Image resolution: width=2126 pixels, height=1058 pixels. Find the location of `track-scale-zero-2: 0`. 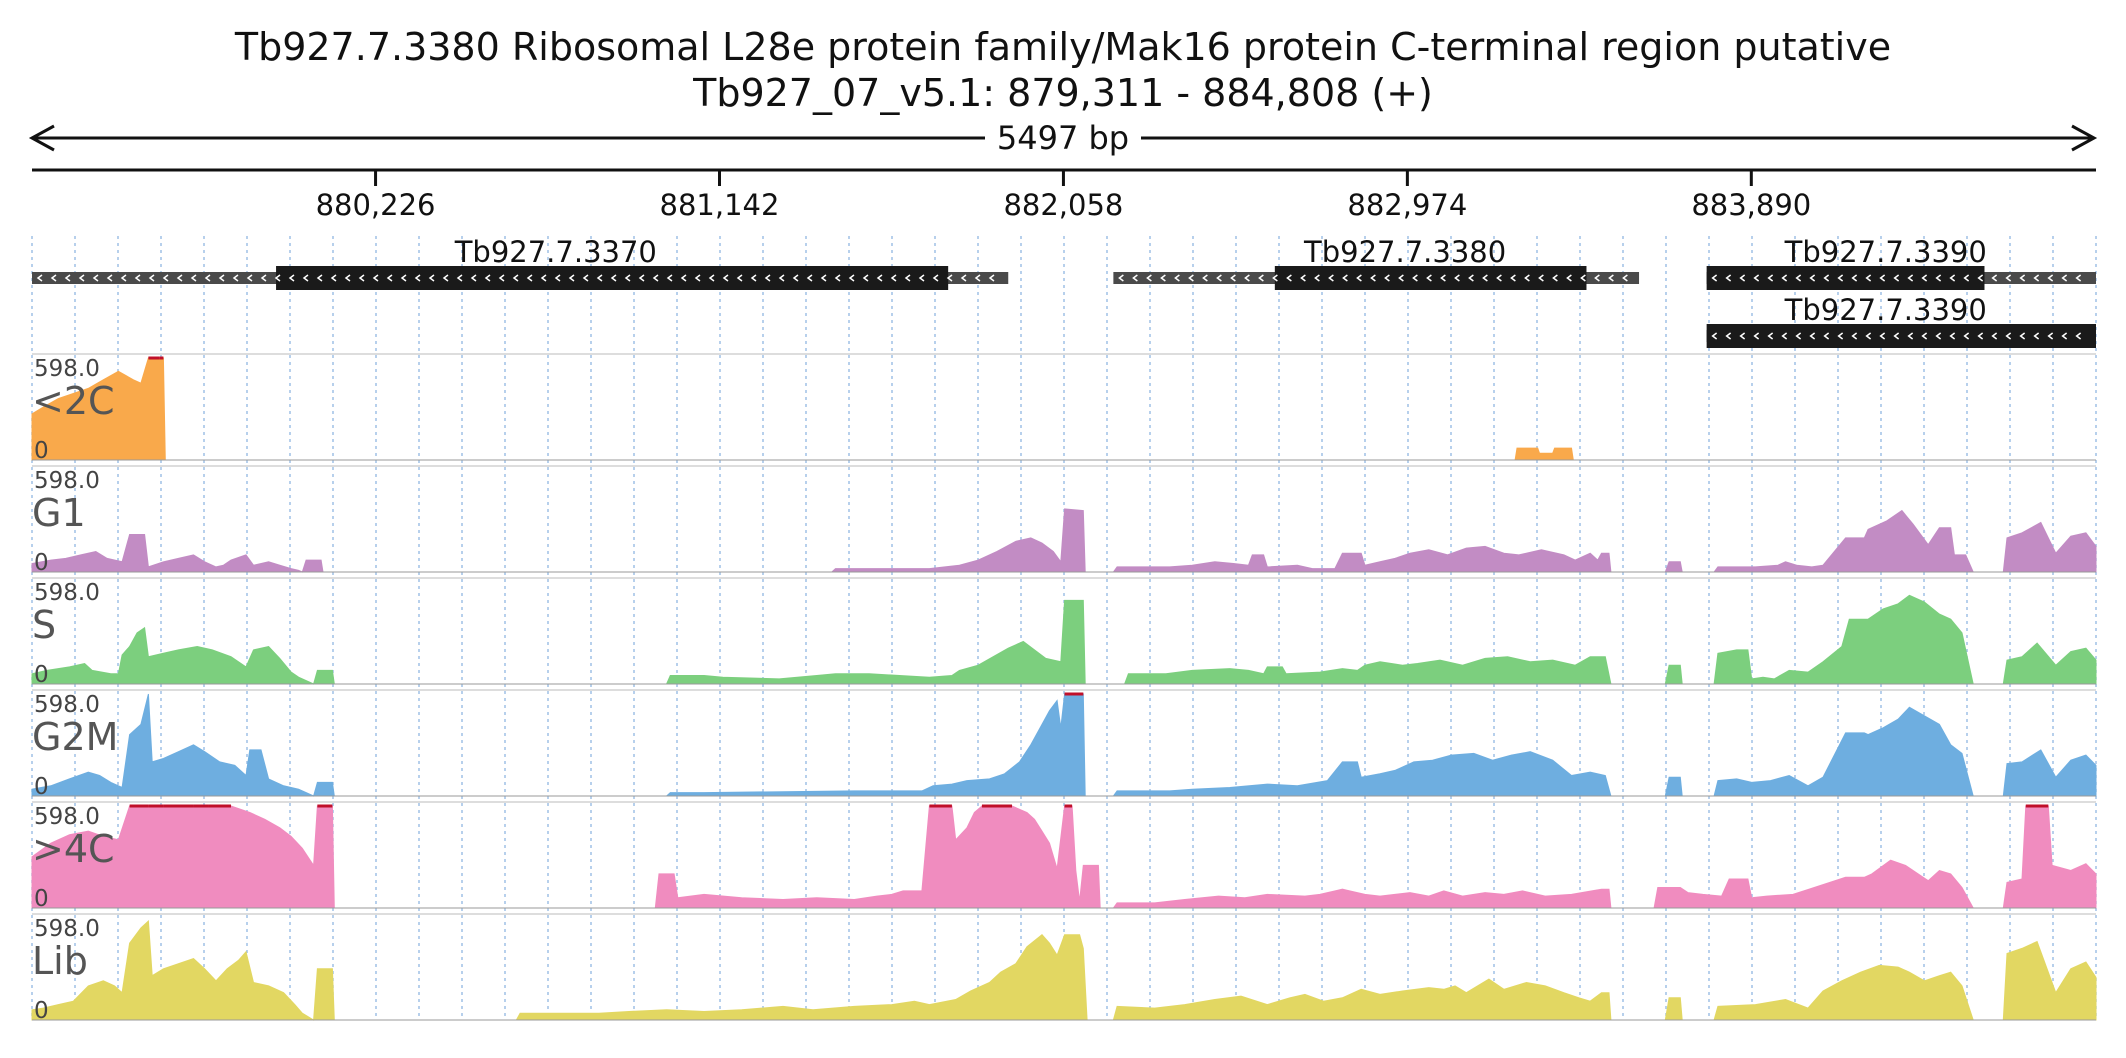

track-scale-zero-2: 0 is located at coordinates (41, 675).